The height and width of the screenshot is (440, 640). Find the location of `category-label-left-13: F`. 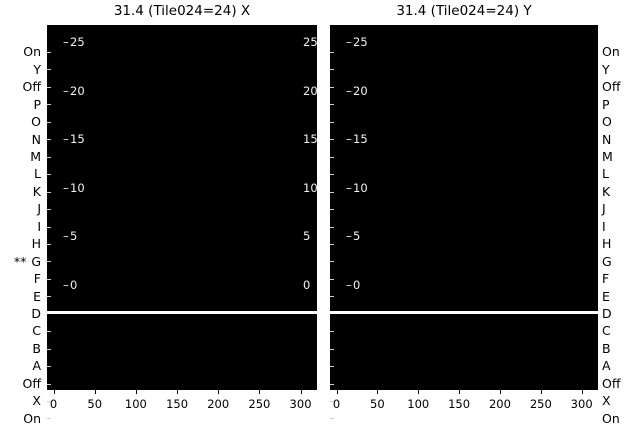

category-label-left-13: F is located at coordinates (37, 279).